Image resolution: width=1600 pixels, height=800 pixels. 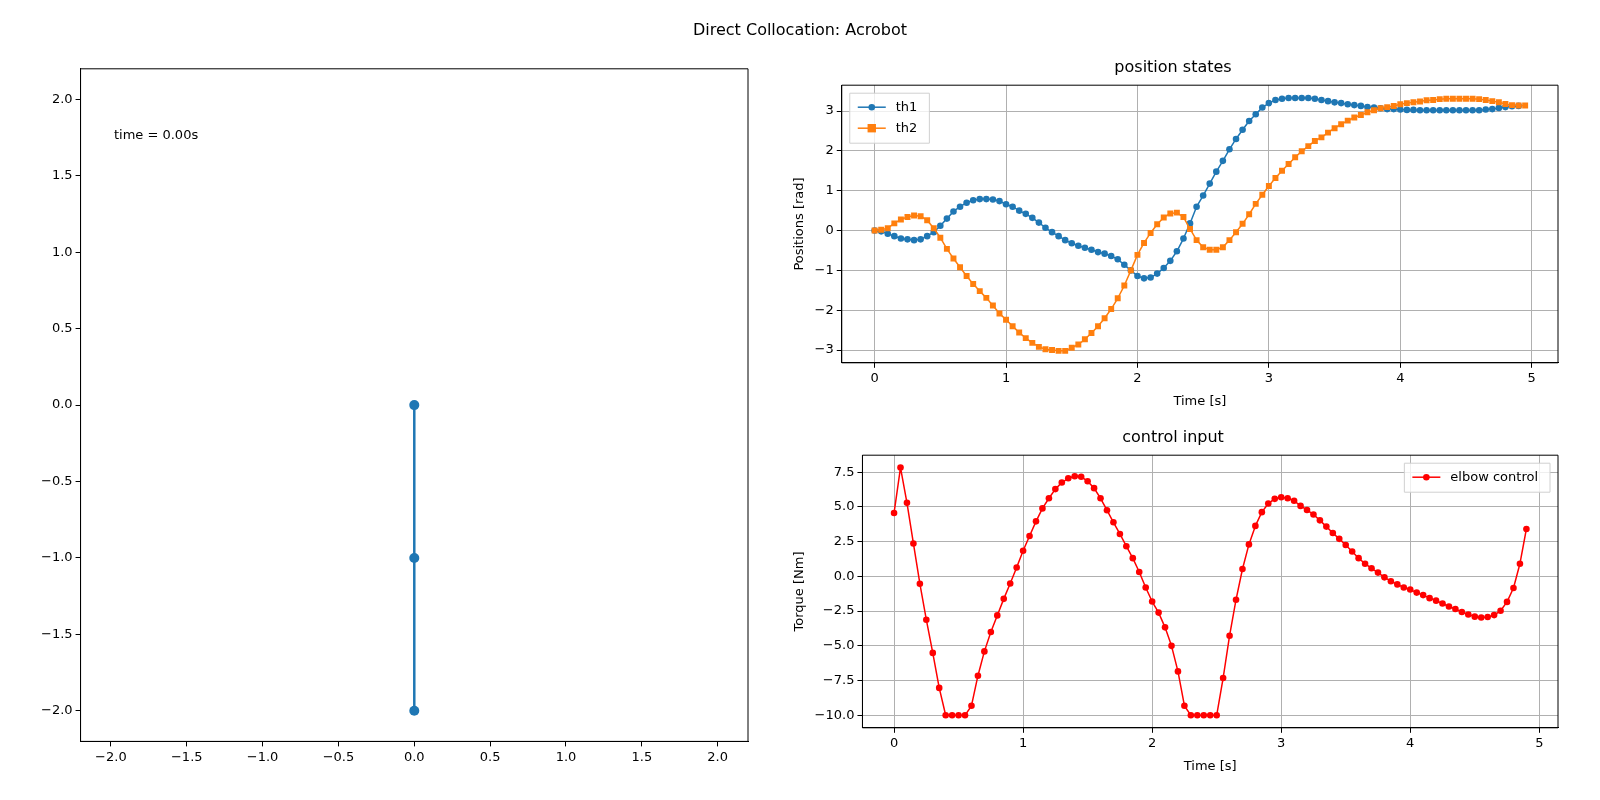 What do you see at coordinates (829, 150) in the screenshot?
I see `y-tick-label: 2` at bounding box center [829, 150].